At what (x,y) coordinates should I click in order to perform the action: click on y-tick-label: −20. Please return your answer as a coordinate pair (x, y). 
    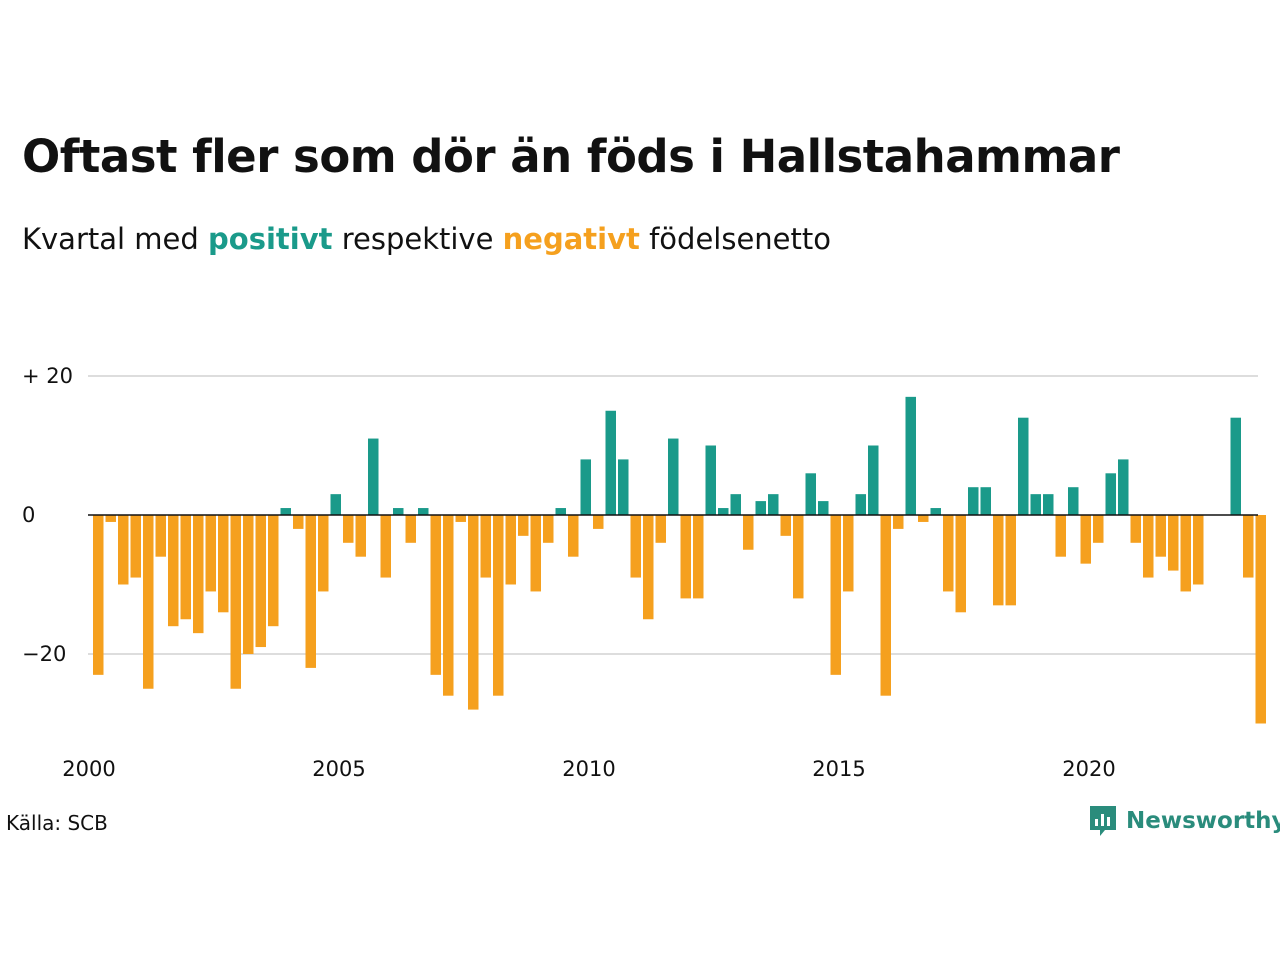
    Looking at the image, I should click on (44, 654).